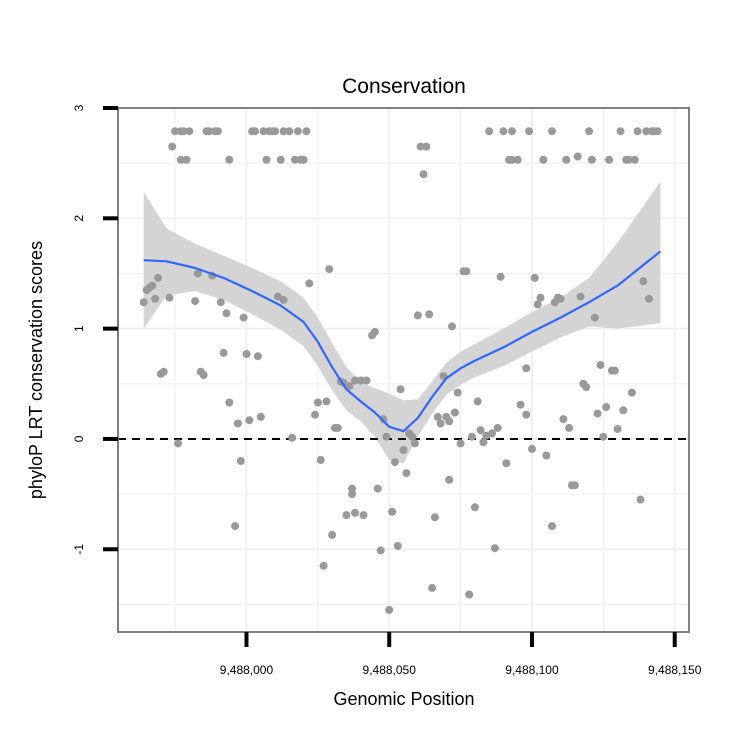 This screenshot has height=755, width=750. Describe the element at coordinates (403, 699) in the screenshot. I see `x-axis-title: Genomic Position` at that location.